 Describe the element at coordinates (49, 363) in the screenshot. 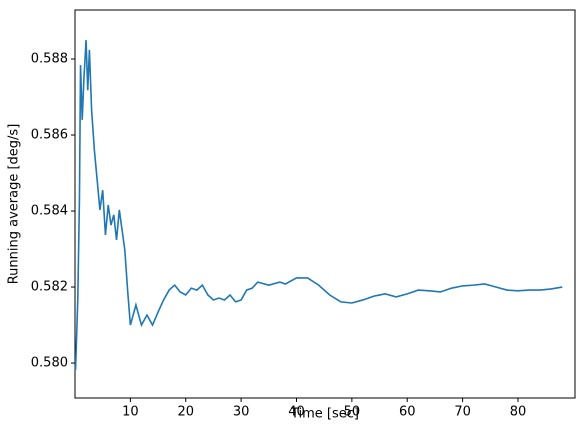

I see `y-tick-label: 0.580` at that location.